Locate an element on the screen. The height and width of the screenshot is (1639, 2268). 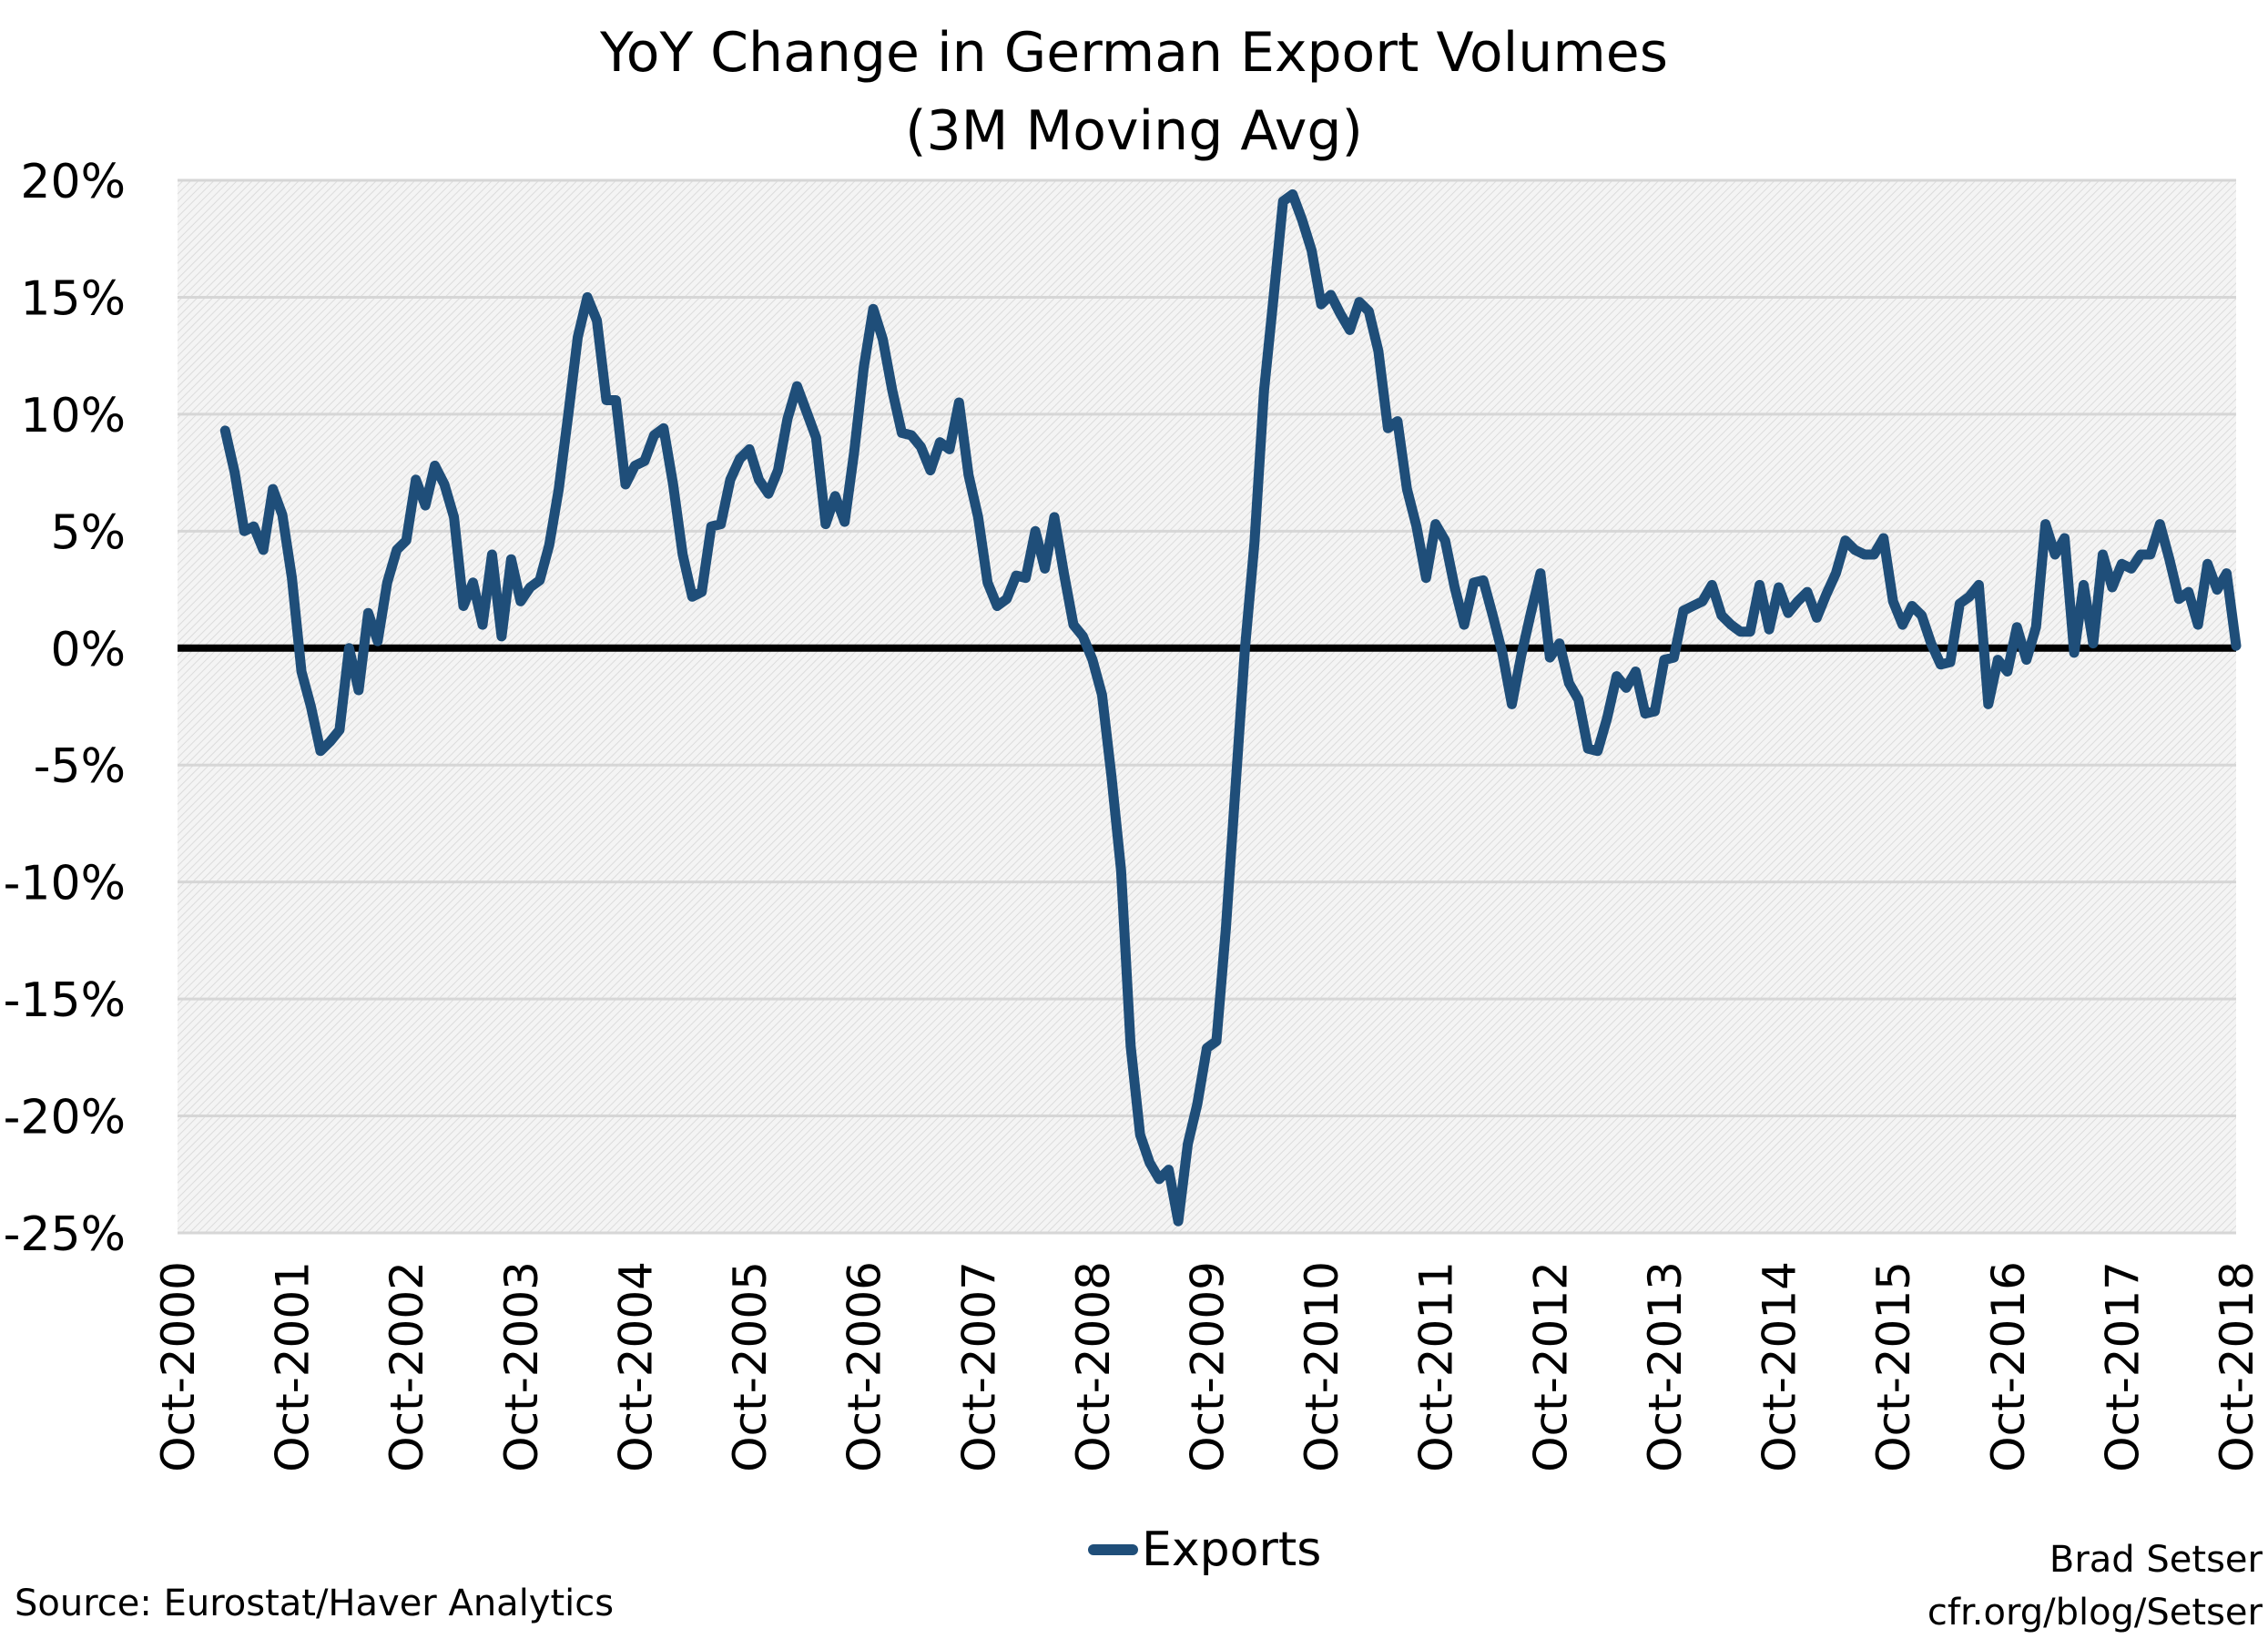
y-tick-label: 15% is located at coordinates (73, 298).